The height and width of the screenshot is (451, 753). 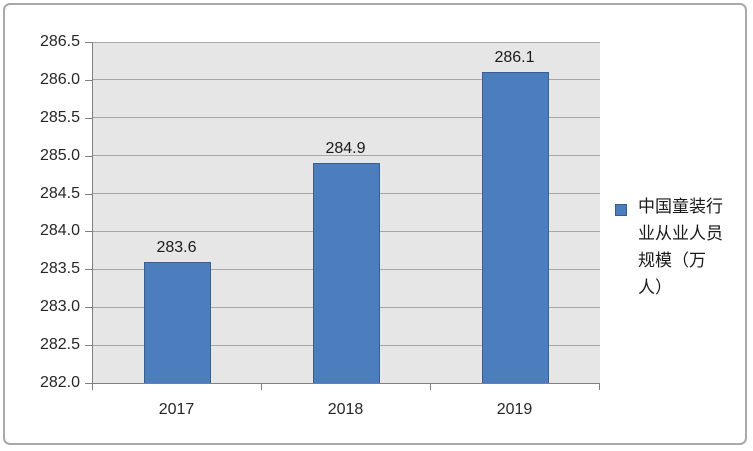 I want to click on legend-label-line: 人）, so click(x=655, y=287).